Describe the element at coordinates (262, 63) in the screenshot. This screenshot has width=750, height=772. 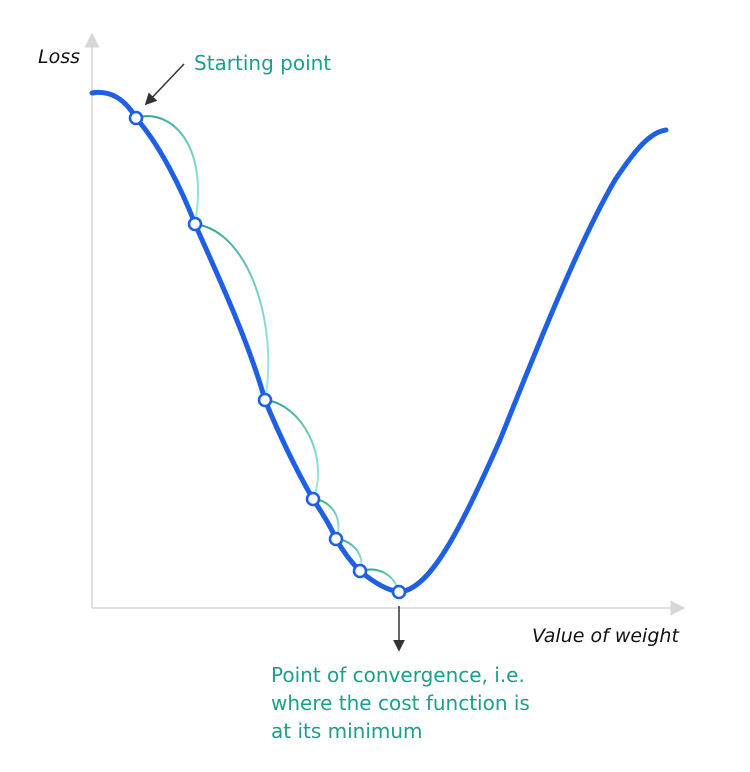
I see `starting-point-label: Starting point` at that location.